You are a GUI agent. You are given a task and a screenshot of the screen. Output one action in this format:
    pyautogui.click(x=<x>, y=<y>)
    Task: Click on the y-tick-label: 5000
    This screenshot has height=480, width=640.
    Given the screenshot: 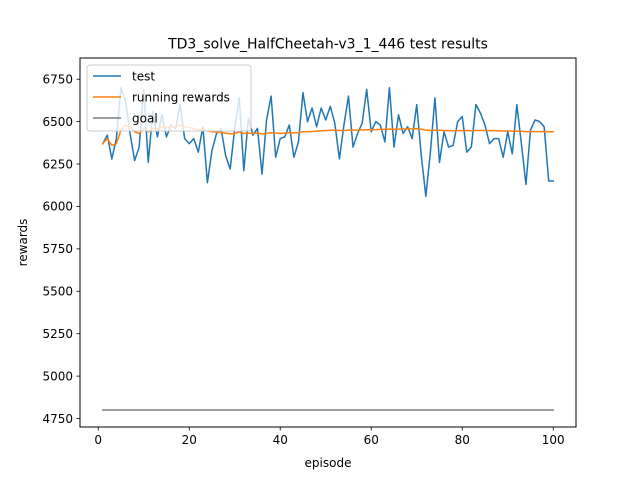 What is the action you would take?
    pyautogui.click(x=57, y=376)
    